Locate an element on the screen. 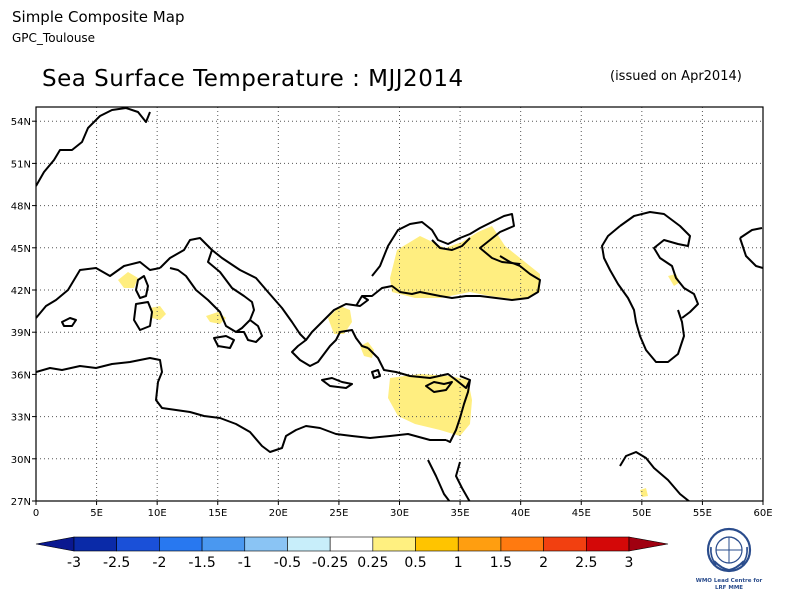 The image size is (800, 600). lat-label: 30N is located at coordinates (21, 460).